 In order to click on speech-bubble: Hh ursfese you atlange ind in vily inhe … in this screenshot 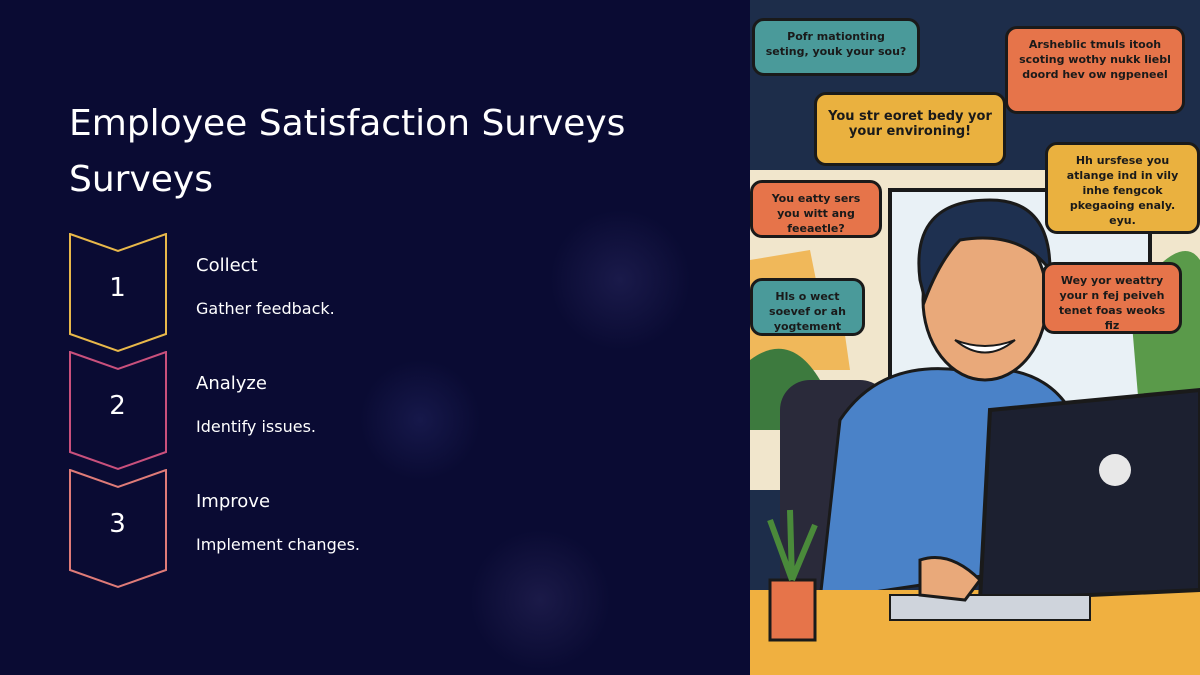, I will do `click(1122, 188)`.